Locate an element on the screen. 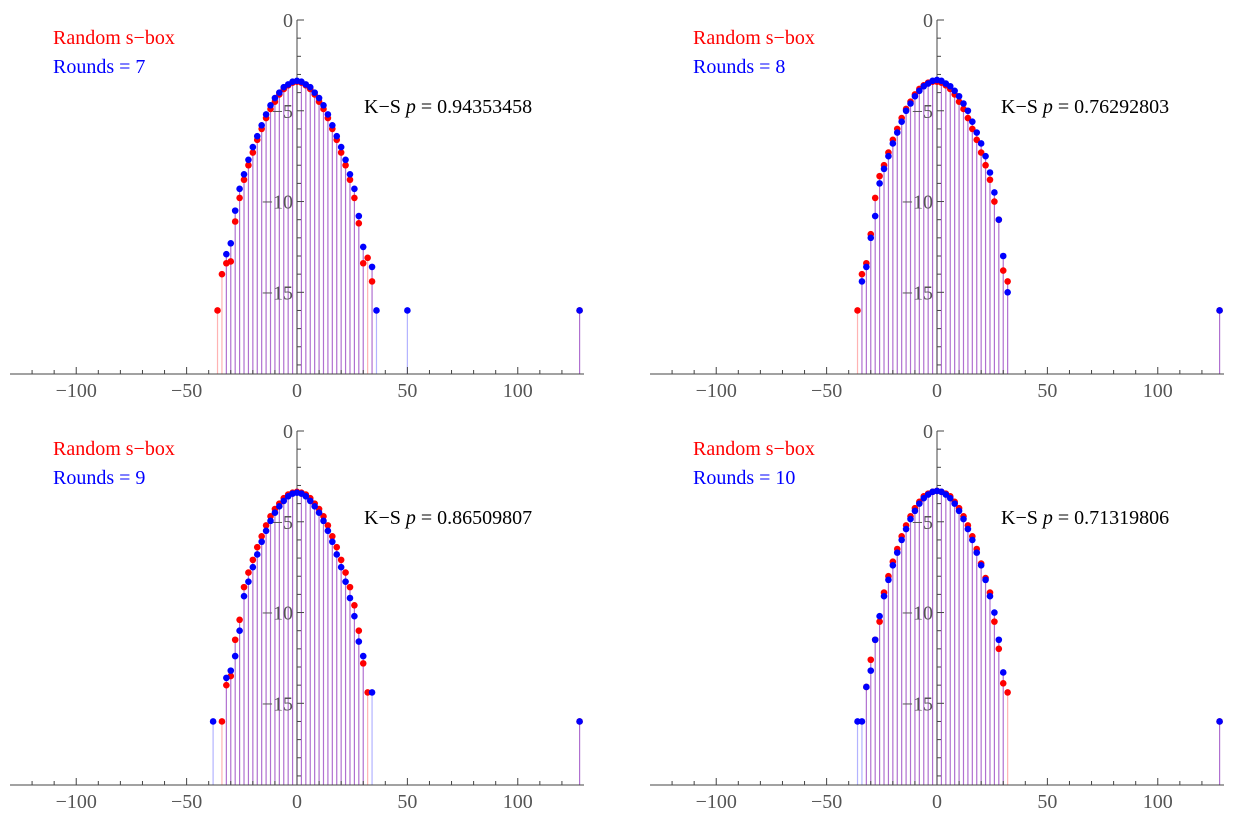 The image size is (1234, 821). legend-rounds: Rounds = 10 is located at coordinates (744, 478).